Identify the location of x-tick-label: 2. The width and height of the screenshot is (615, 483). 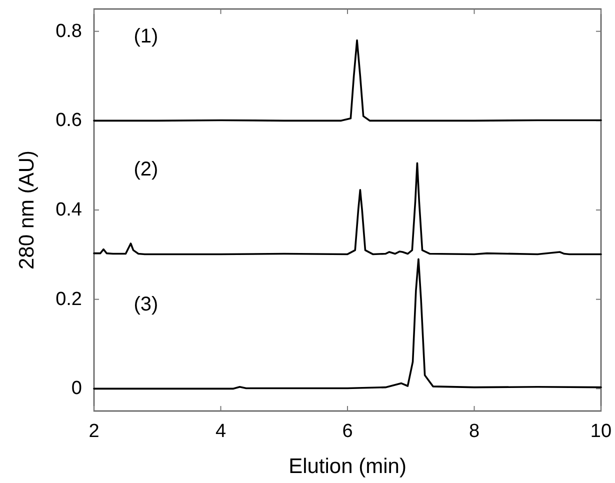
(94, 431).